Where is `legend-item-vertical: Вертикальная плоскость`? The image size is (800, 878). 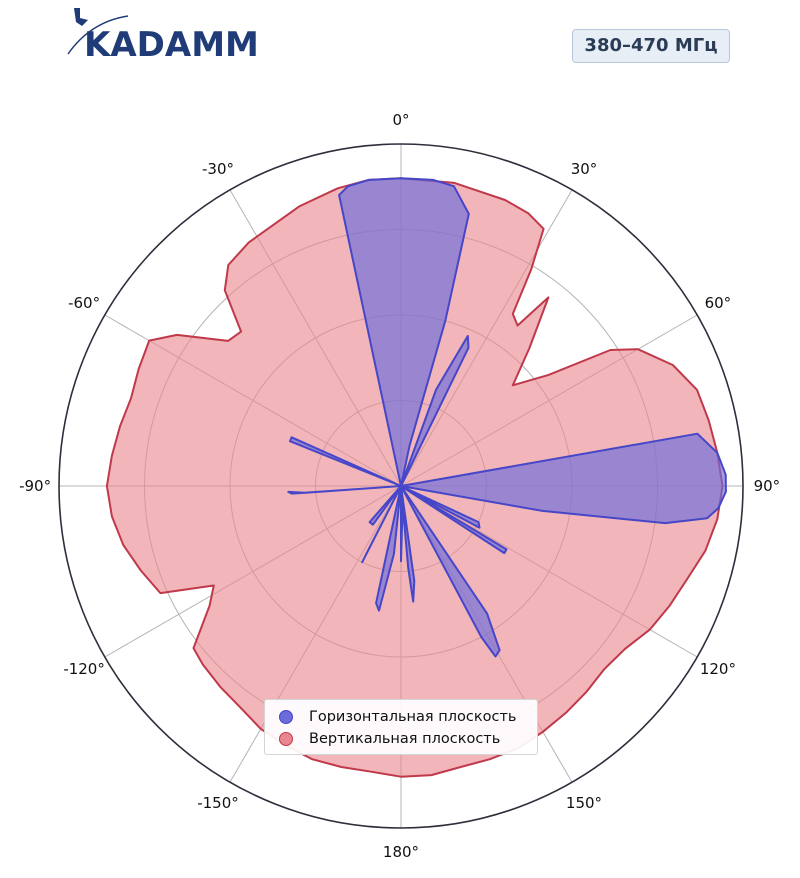 legend-item-vertical: Вертикальная плоскость is located at coordinates (408, 739).